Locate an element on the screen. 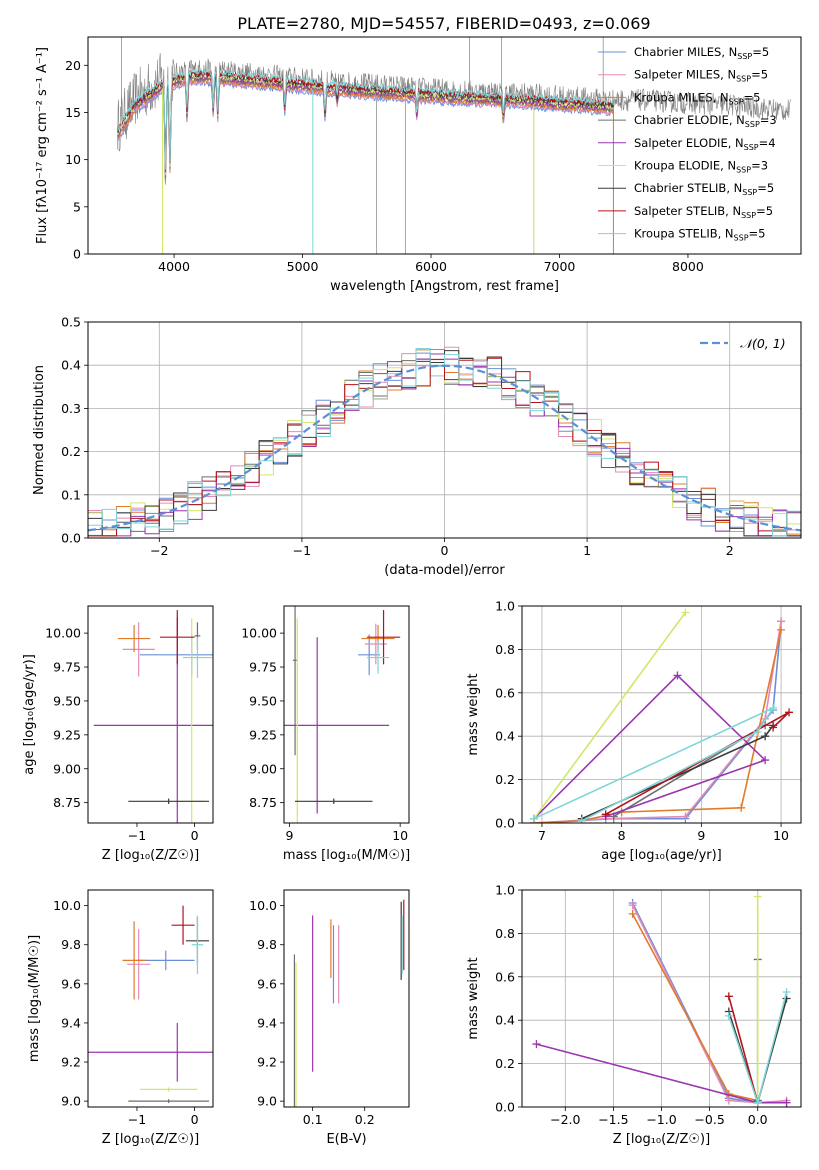 The image size is (819, 1170). x-axis-label: E(B-V) is located at coordinates (346, 1139).